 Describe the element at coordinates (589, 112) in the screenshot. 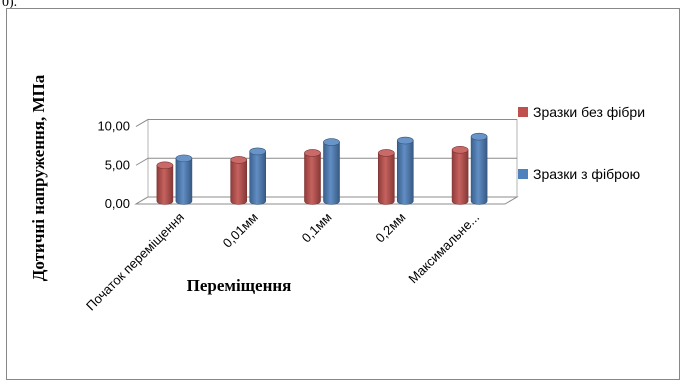

I see `legend-label: Зразки без фібри` at that location.